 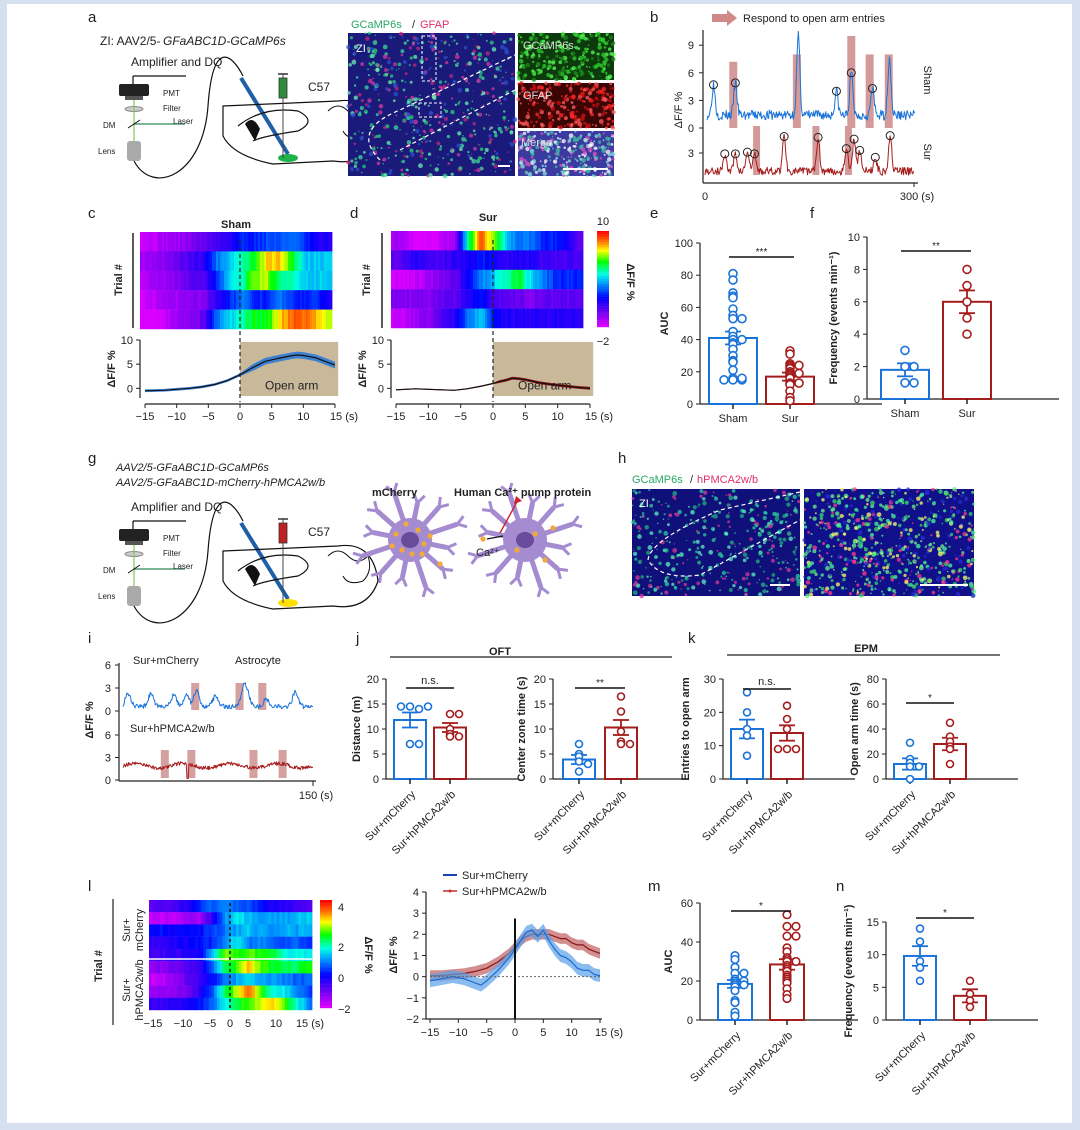 I want to click on panel-d-colorbar-cell, so click(x=603, y=232).